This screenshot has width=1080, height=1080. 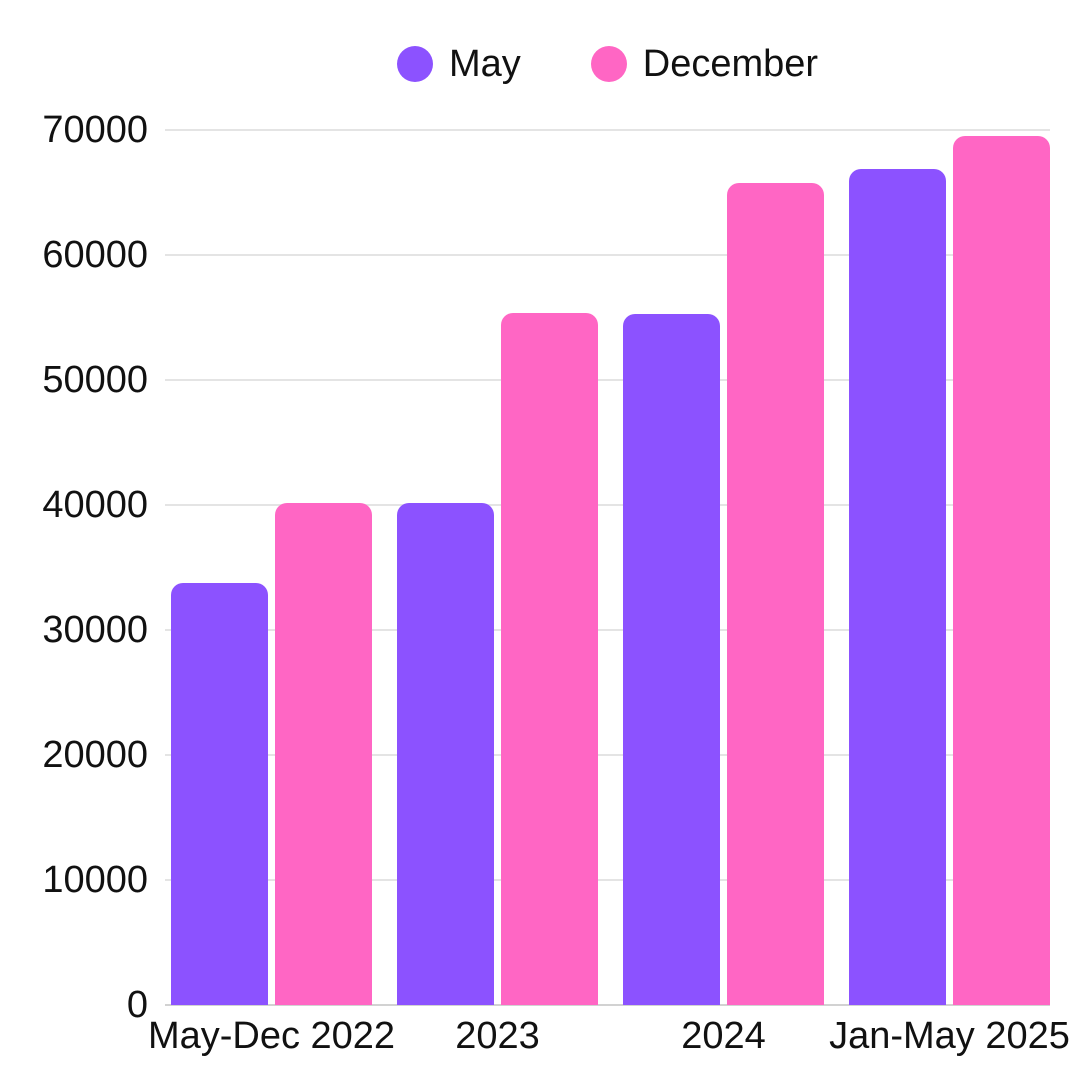 What do you see at coordinates (95, 880) in the screenshot?
I see `y-tick-label: 10000` at bounding box center [95, 880].